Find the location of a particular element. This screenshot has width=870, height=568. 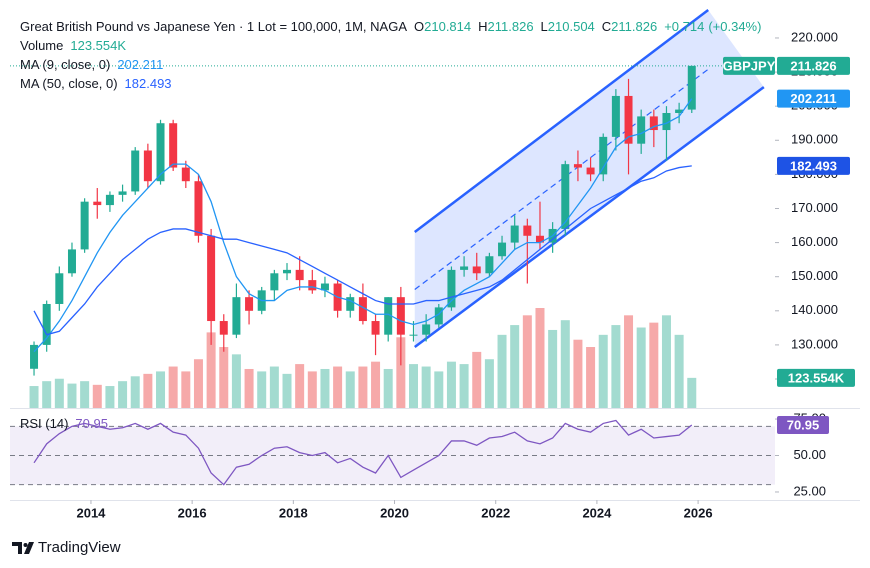

y-tick-label: 190.000 is located at coordinates (814, 139).